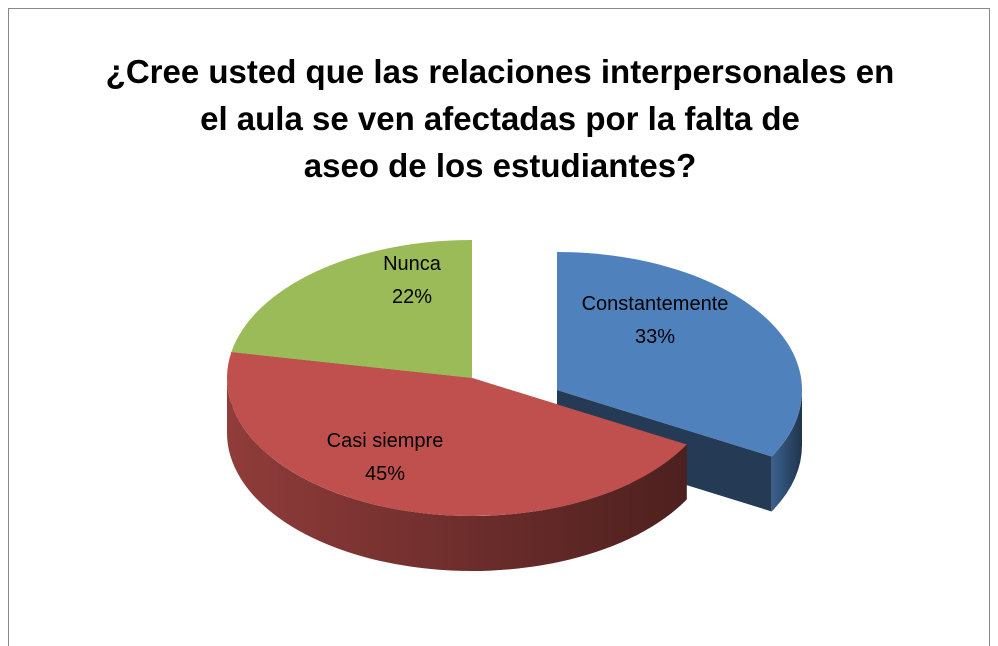 The height and width of the screenshot is (646, 998). I want to click on slice-label: Casi siempre, so click(385, 441).